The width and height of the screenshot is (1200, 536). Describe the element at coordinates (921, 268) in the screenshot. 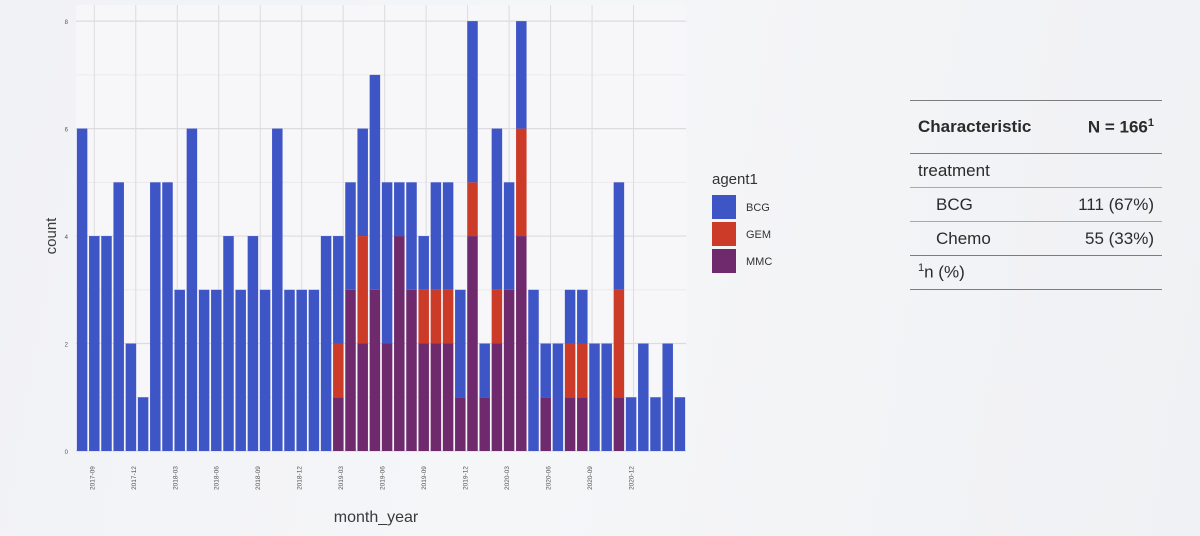

I see `footnote-mark: 1` at that location.